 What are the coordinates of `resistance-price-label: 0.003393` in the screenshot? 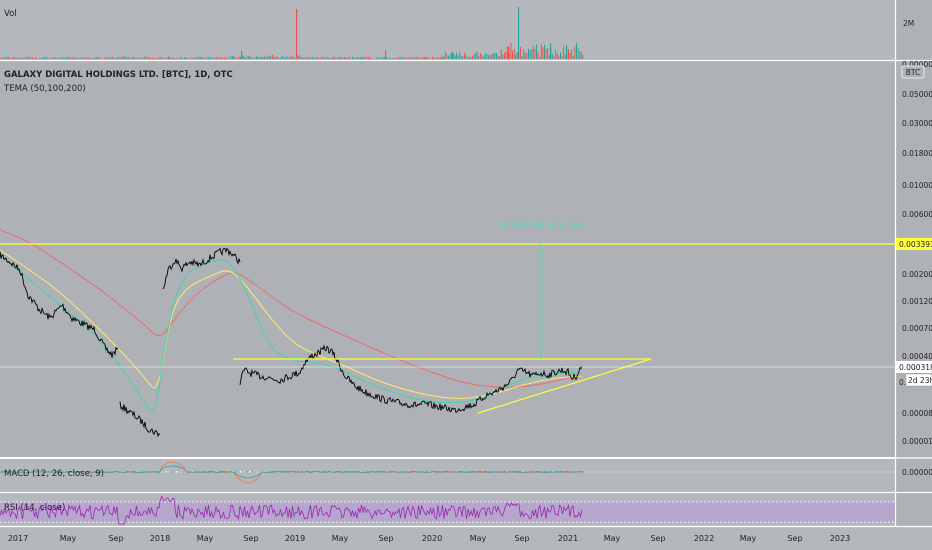 It's located at (915, 244).